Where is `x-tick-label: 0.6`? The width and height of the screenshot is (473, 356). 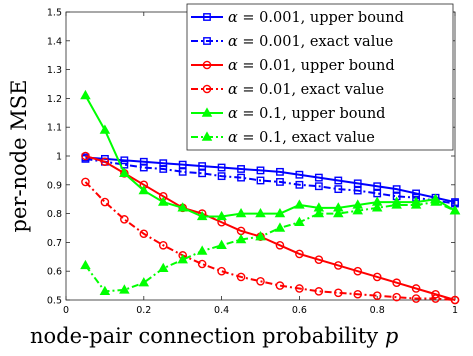
x-tick-label: 0.6 is located at coordinates (299, 310).